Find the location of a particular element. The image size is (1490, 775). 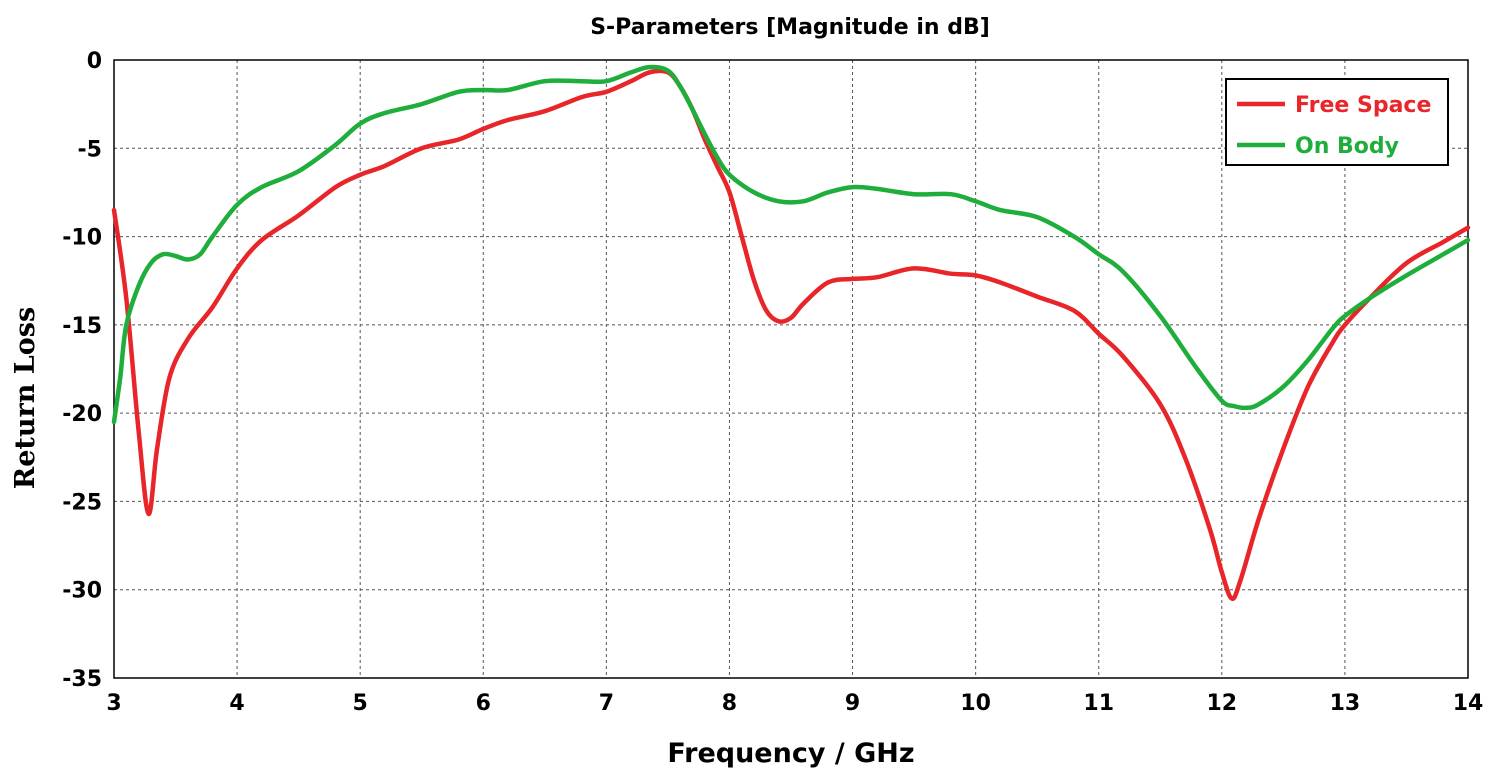

legend-label-on-body: On Body is located at coordinates (1347, 146).